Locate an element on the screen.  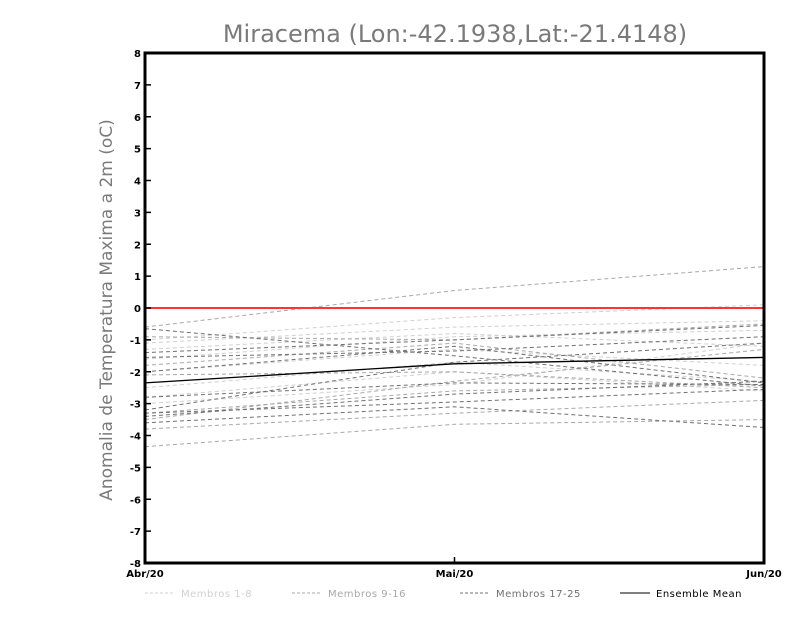
chart-title: Miracema (Lon:-42.1938,Lat:-21.4148) is located at coordinates (455, 34).